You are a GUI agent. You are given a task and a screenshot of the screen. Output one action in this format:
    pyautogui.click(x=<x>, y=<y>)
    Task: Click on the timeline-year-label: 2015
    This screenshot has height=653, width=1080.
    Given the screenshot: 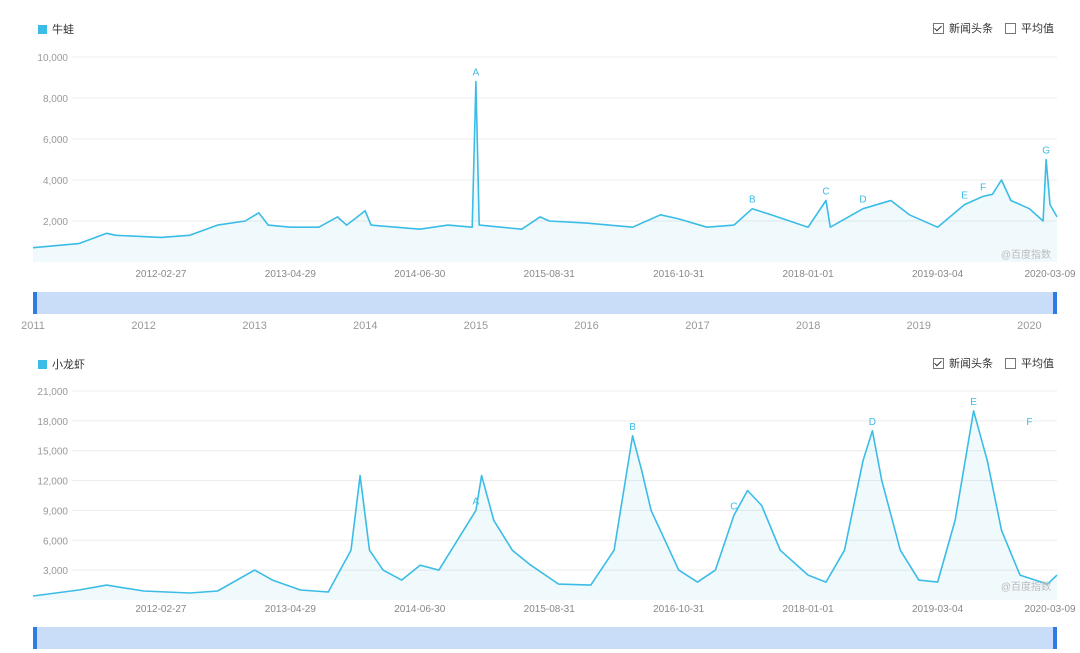 What is the action you would take?
    pyautogui.click(x=476, y=326)
    